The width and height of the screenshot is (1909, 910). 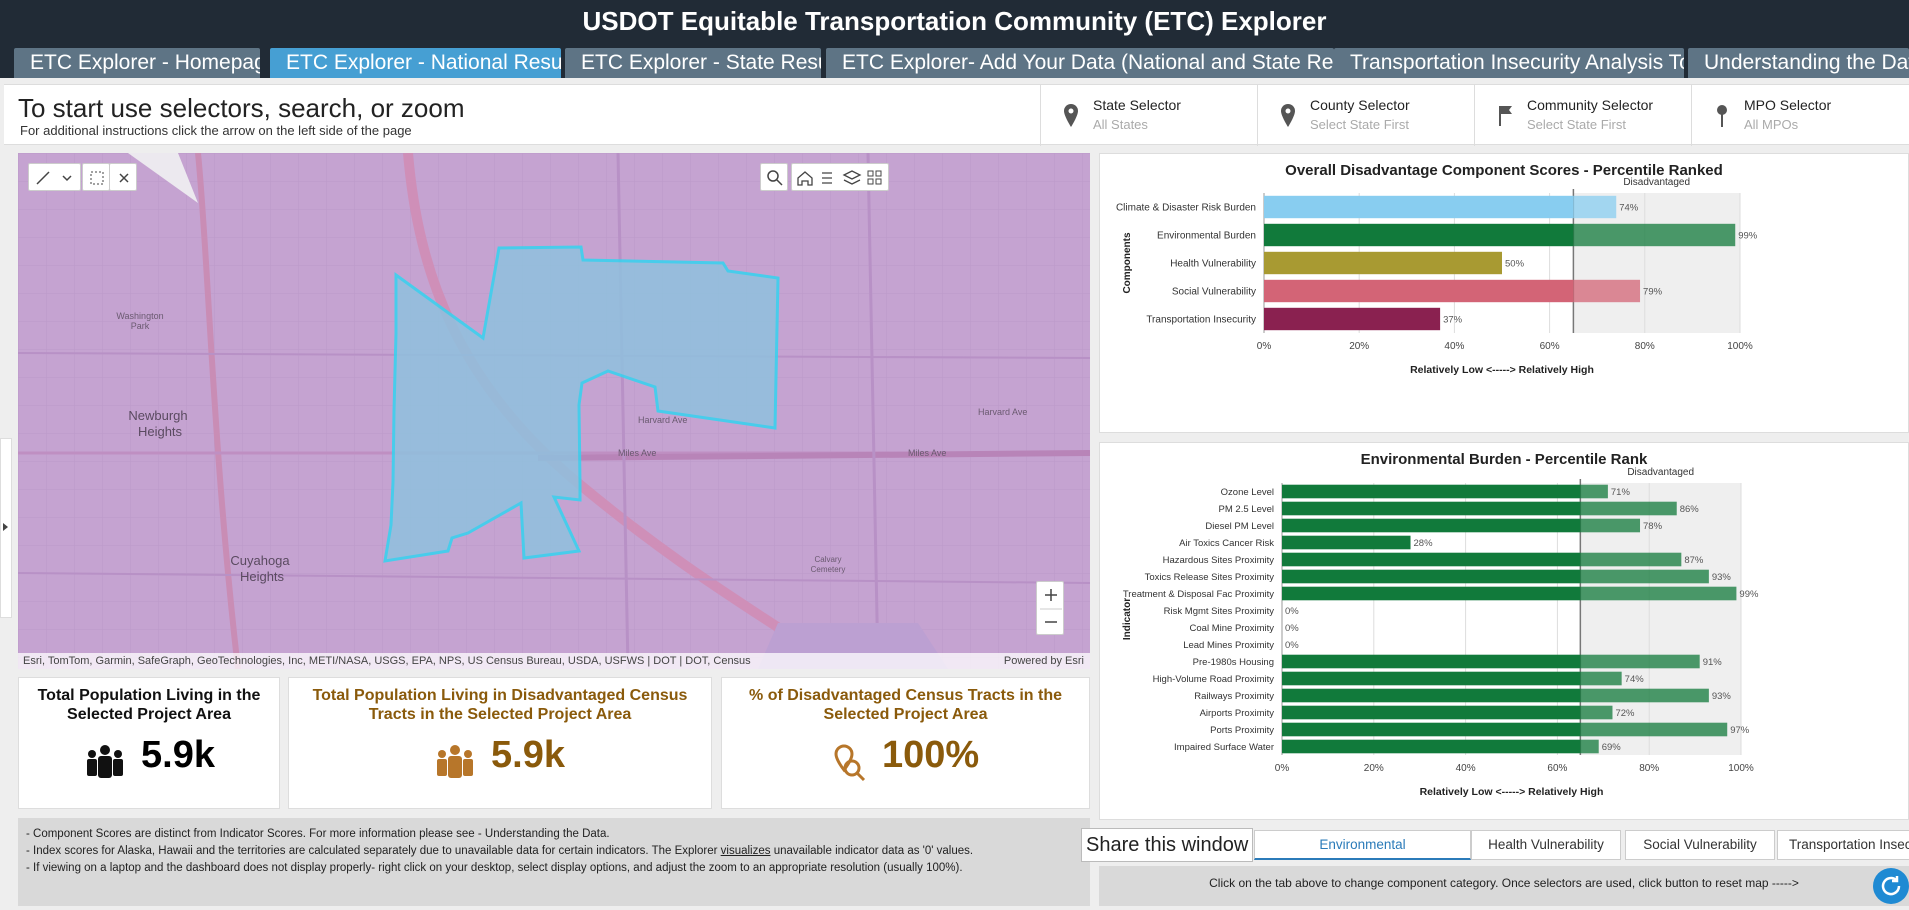 I want to click on category-label: Lead Mines Proximity, so click(x=1228, y=645).